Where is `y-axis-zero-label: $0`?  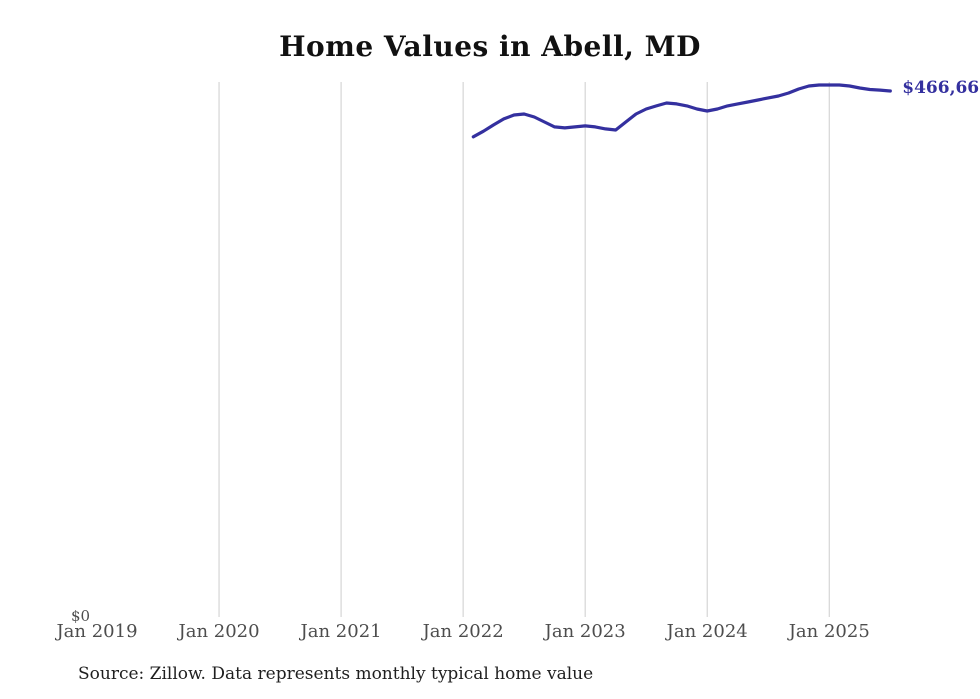
y-axis-zero-label: $0 is located at coordinates (81, 616).